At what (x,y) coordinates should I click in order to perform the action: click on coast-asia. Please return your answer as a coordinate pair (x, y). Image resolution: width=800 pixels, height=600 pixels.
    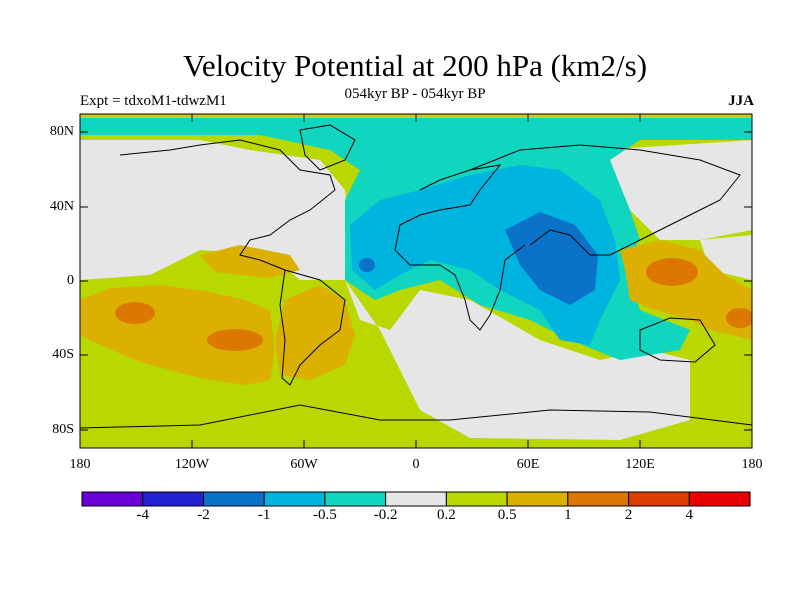
    Looking at the image, I should click on (605, 200).